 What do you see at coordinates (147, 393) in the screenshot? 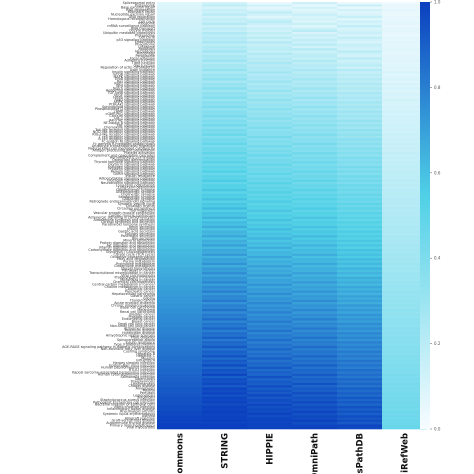
I see `row-label: Pertussis` at bounding box center [147, 393].